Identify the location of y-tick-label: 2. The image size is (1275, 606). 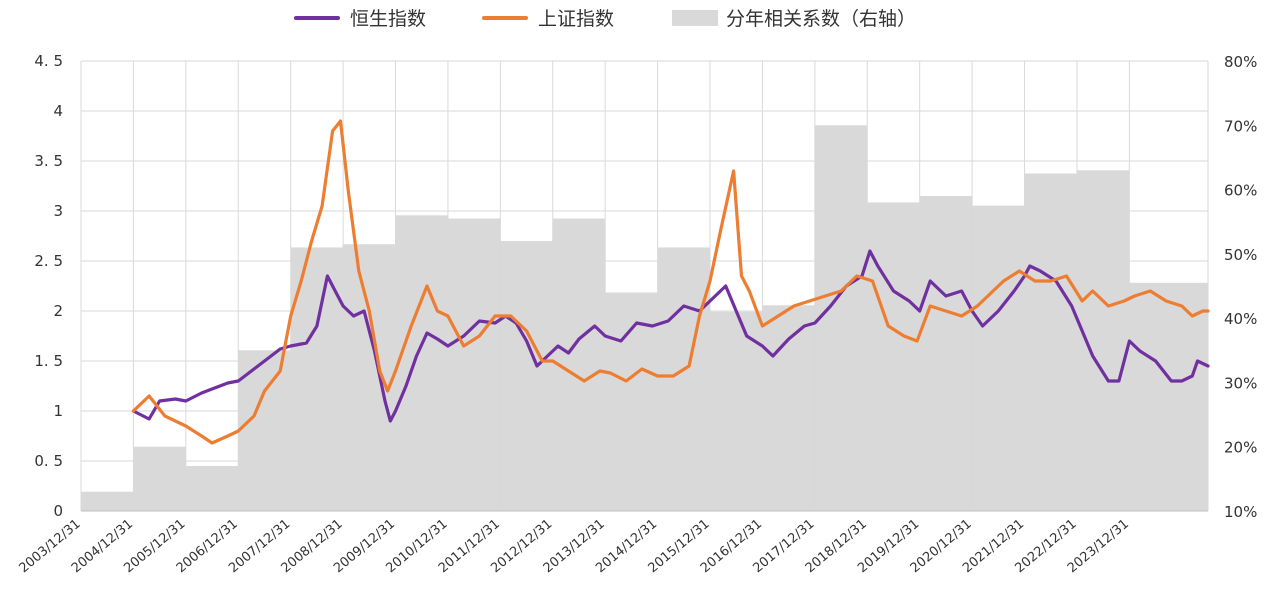
(58, 311).